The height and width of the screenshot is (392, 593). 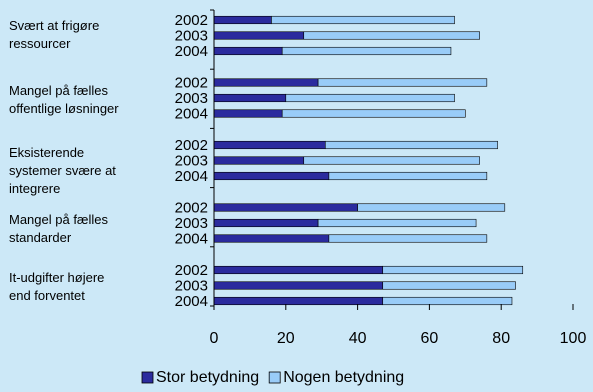 What do you see at coordinates (501, 338) in the screenshot?
I see `x-tick-label: 80` at bounding box center [501, 338].